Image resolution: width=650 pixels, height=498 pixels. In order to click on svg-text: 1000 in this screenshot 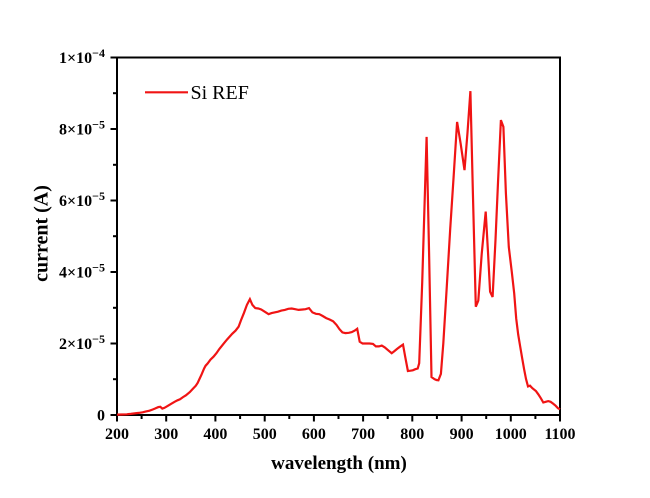, I will do `click(511, 434)`.